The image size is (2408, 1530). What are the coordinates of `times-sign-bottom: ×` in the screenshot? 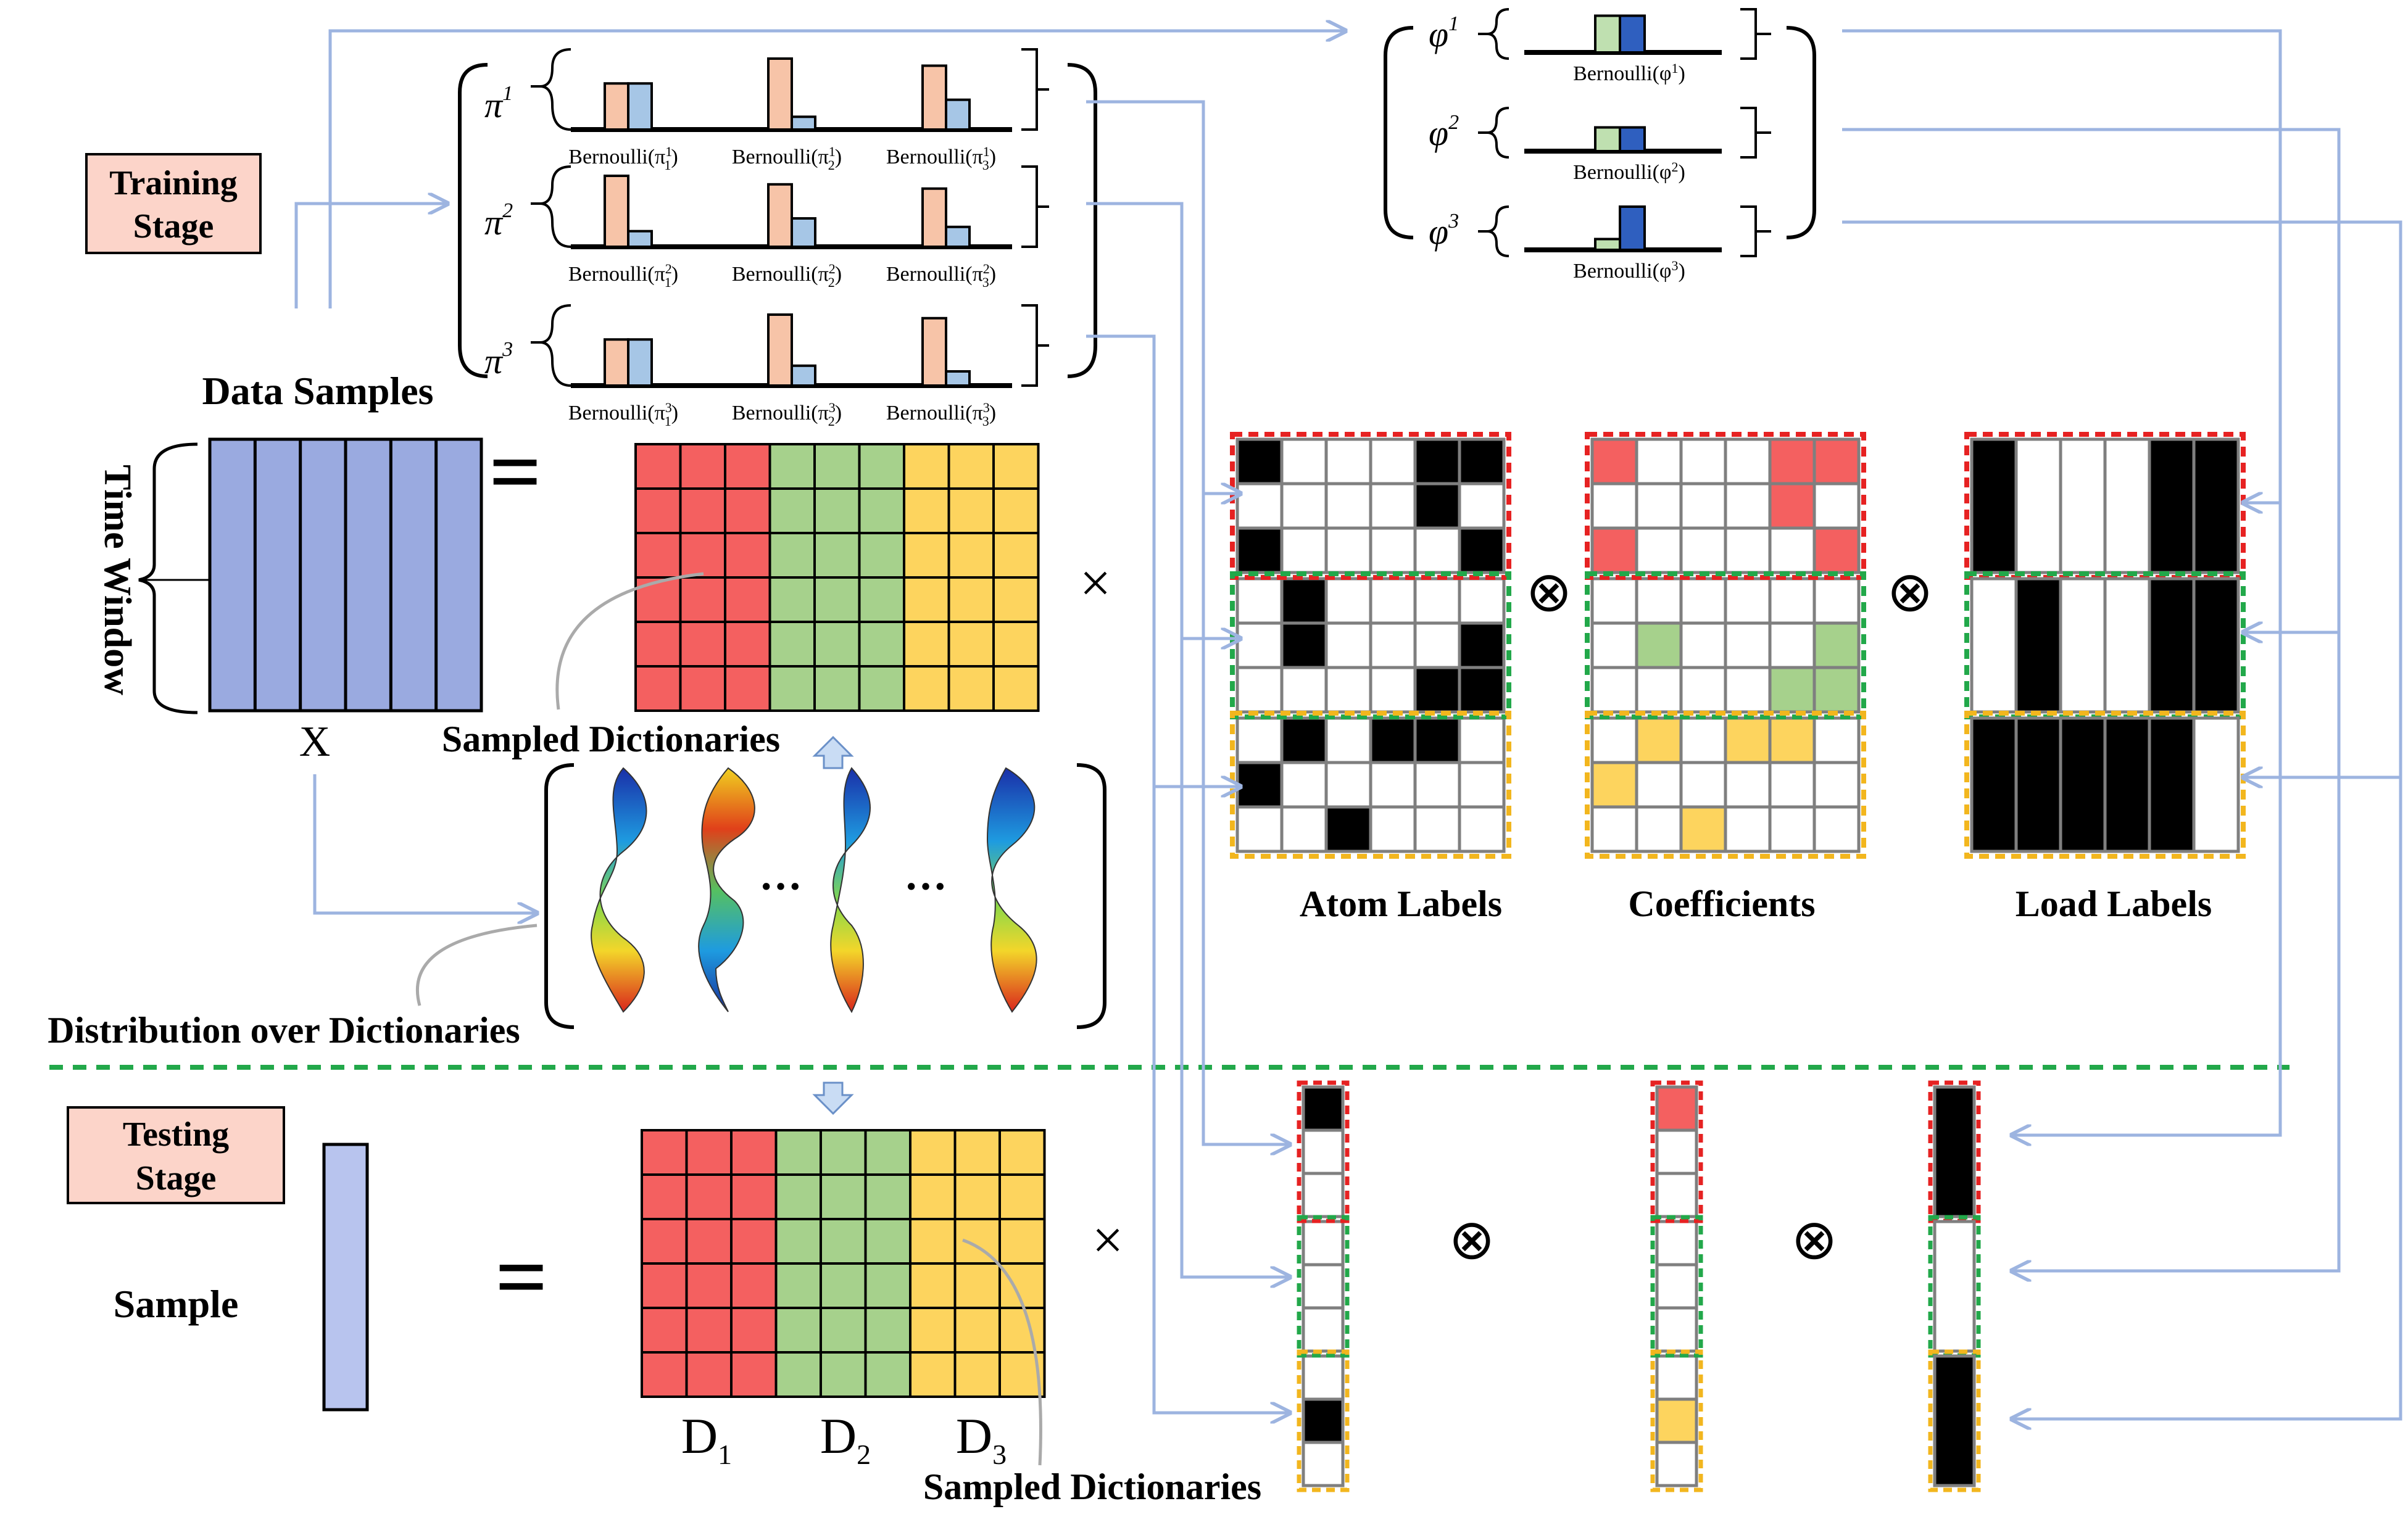 It's located at (1108, 1240).